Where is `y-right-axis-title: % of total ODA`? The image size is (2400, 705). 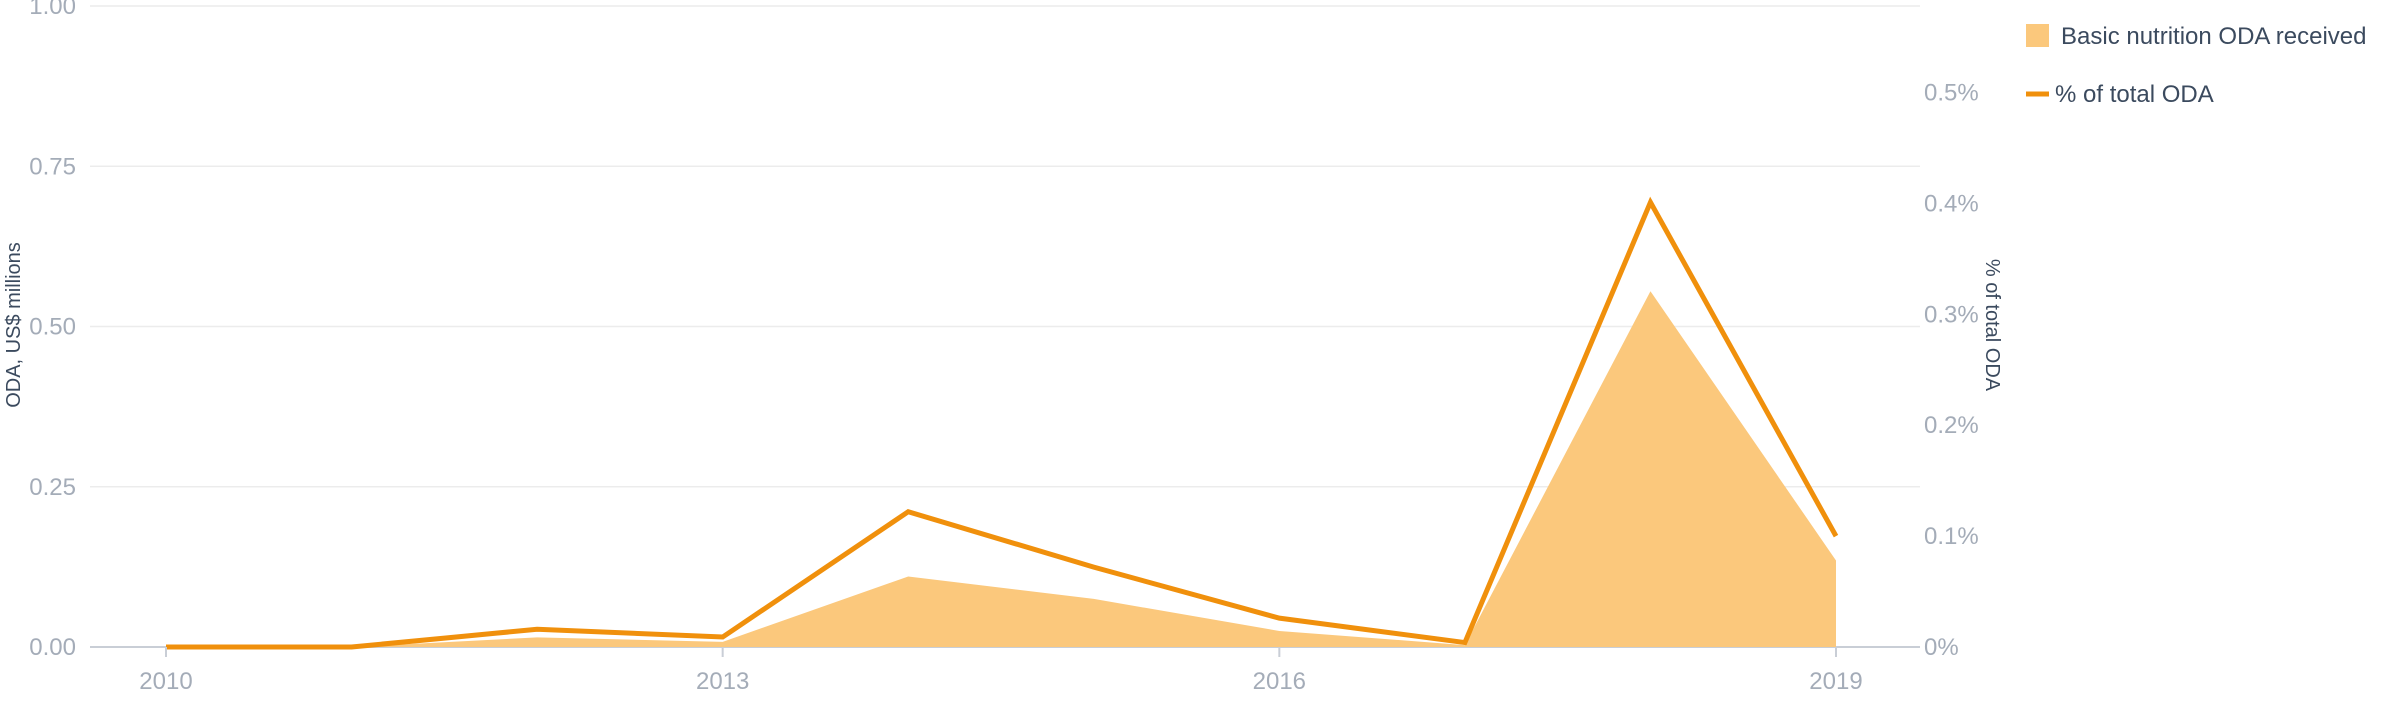 y-right-axis-title: % of total ODA is located at coordinates (1992, 325).